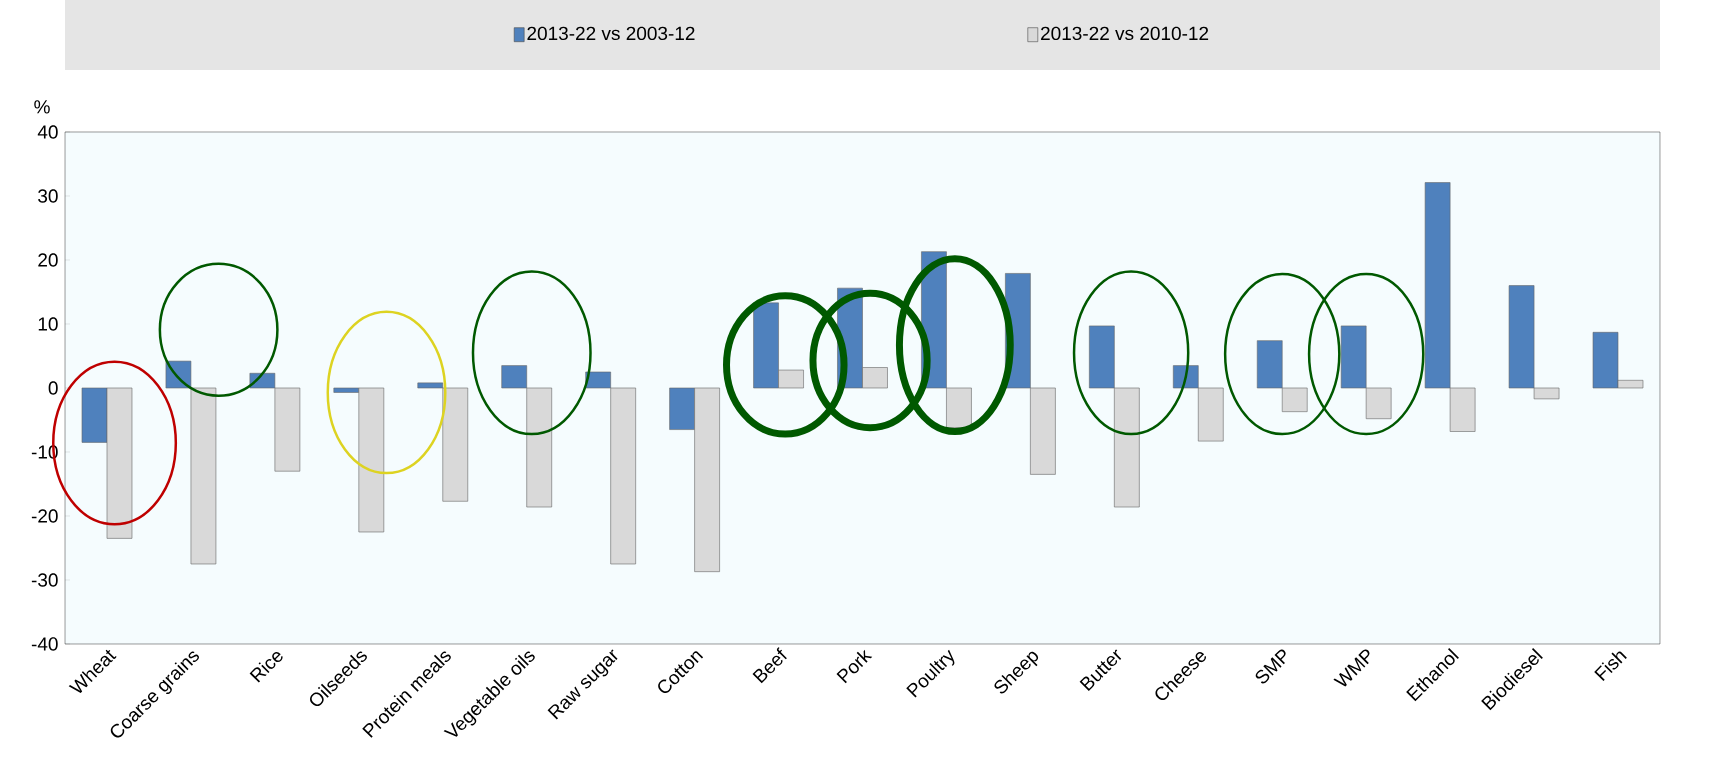  What do you see at coordinates (611, 33) in the screenshot?
I see `legend-label: 2013-22 vs 2003-12` at bounding box center [611, 33].